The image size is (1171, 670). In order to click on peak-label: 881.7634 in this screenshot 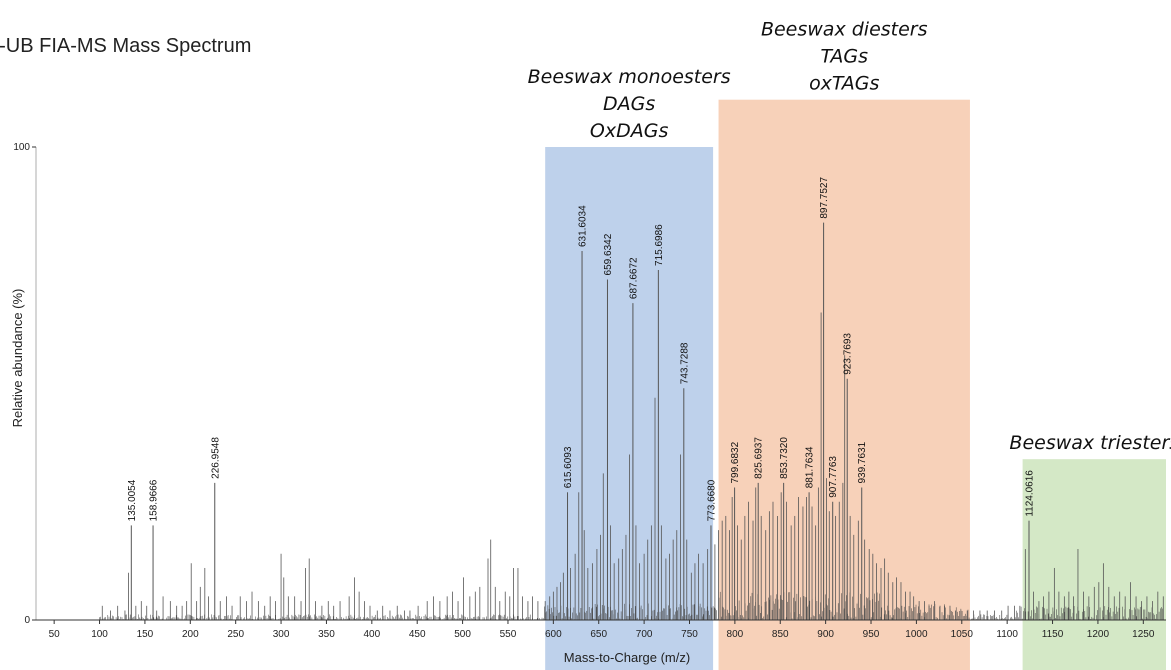, I will do `click(810, 467)`.